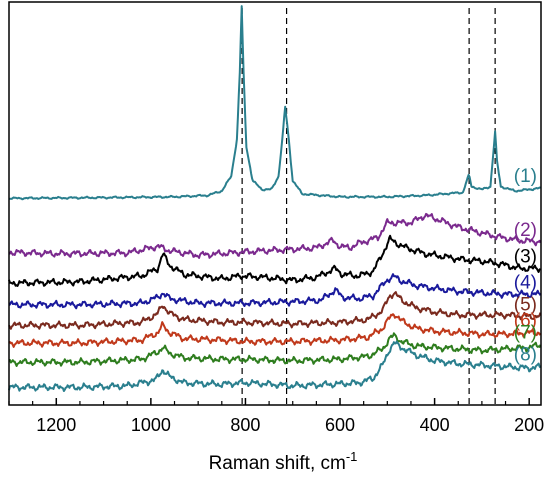 Image resolution: width=550 pixels, height=479 pixels. Describe the element at coordinates (435, 425) in the screenshot. I see `x-tick-label-400: 400` at that location.